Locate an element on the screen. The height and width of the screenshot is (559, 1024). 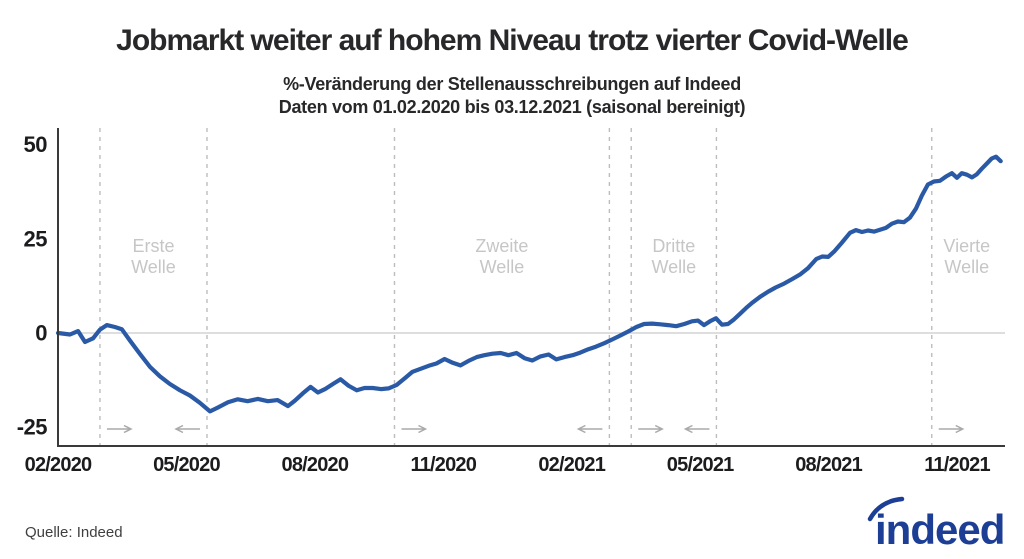
indeed-logo-swoosh-icon is located at coordinates (886, 509).